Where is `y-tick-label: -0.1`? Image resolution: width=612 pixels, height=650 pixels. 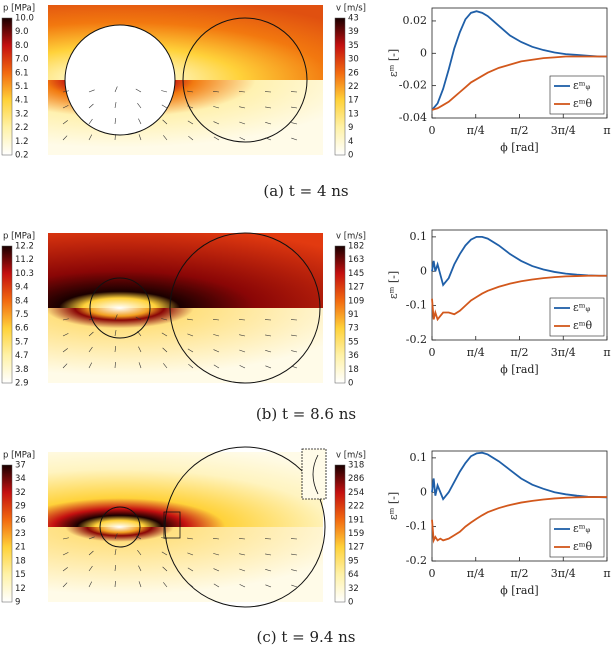
y-tick-label: -0.1 is located at coordinates (416, 526).